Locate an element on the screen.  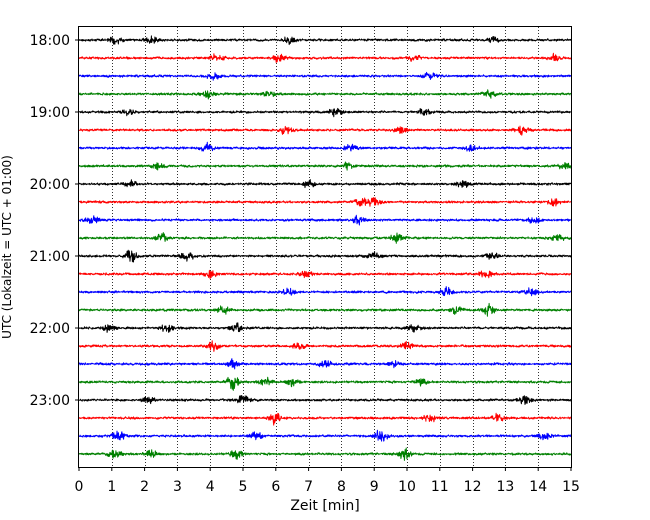
y-axis-ticks: 18:00 19:00 20:00 21:00 22:00 23:00 is located at coordinates (54, 221).